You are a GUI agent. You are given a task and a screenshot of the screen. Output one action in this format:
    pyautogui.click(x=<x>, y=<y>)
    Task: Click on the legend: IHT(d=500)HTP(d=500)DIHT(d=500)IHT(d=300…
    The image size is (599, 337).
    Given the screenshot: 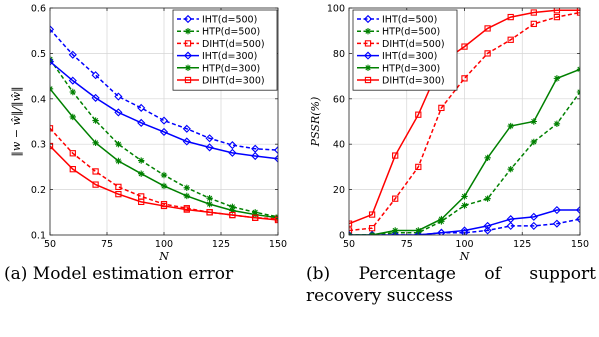 What is the action you would take?
    pyautogui.click(x=225, y=50)
    